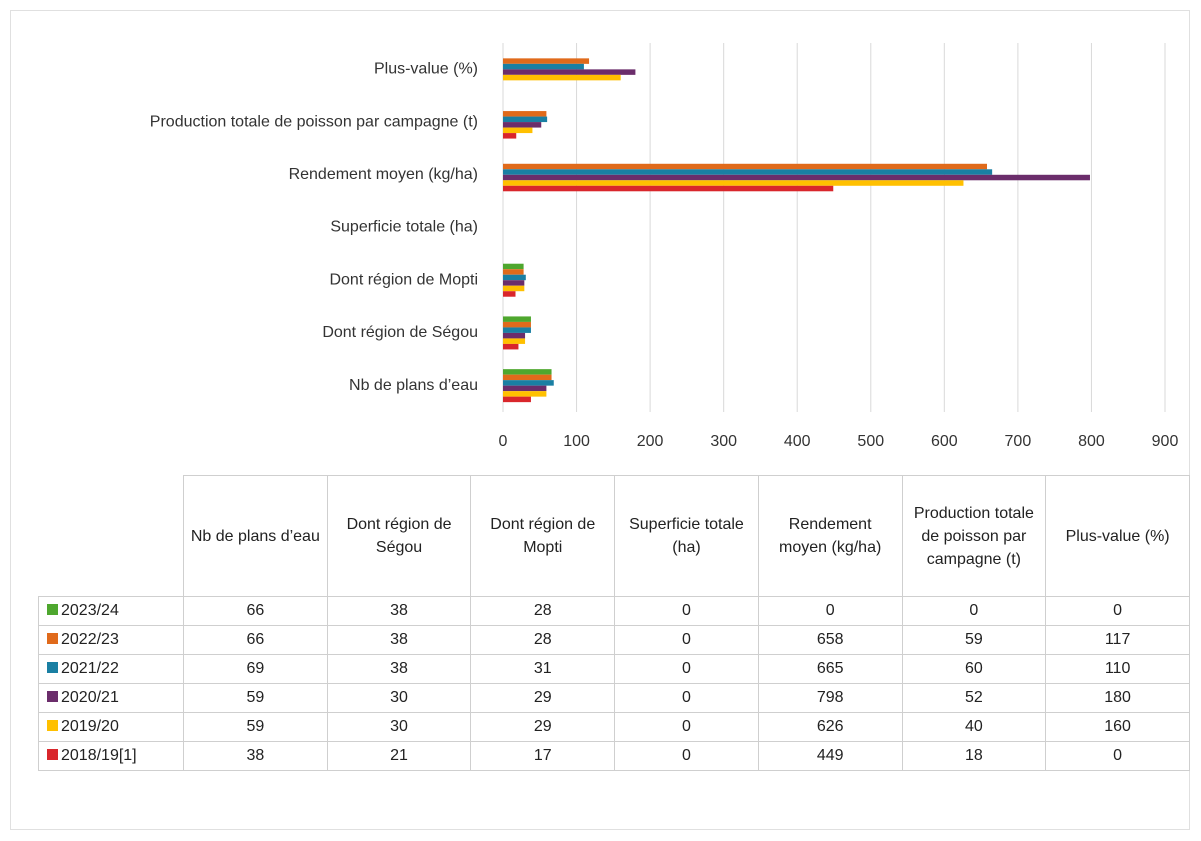 Image resolution: width=1201 pixels, height=841 pixels. What do you see at coordinates (413, 385) in the screenshot?
I see `category-label: Nb de plans d’eau` at bounding box center [413, 385].